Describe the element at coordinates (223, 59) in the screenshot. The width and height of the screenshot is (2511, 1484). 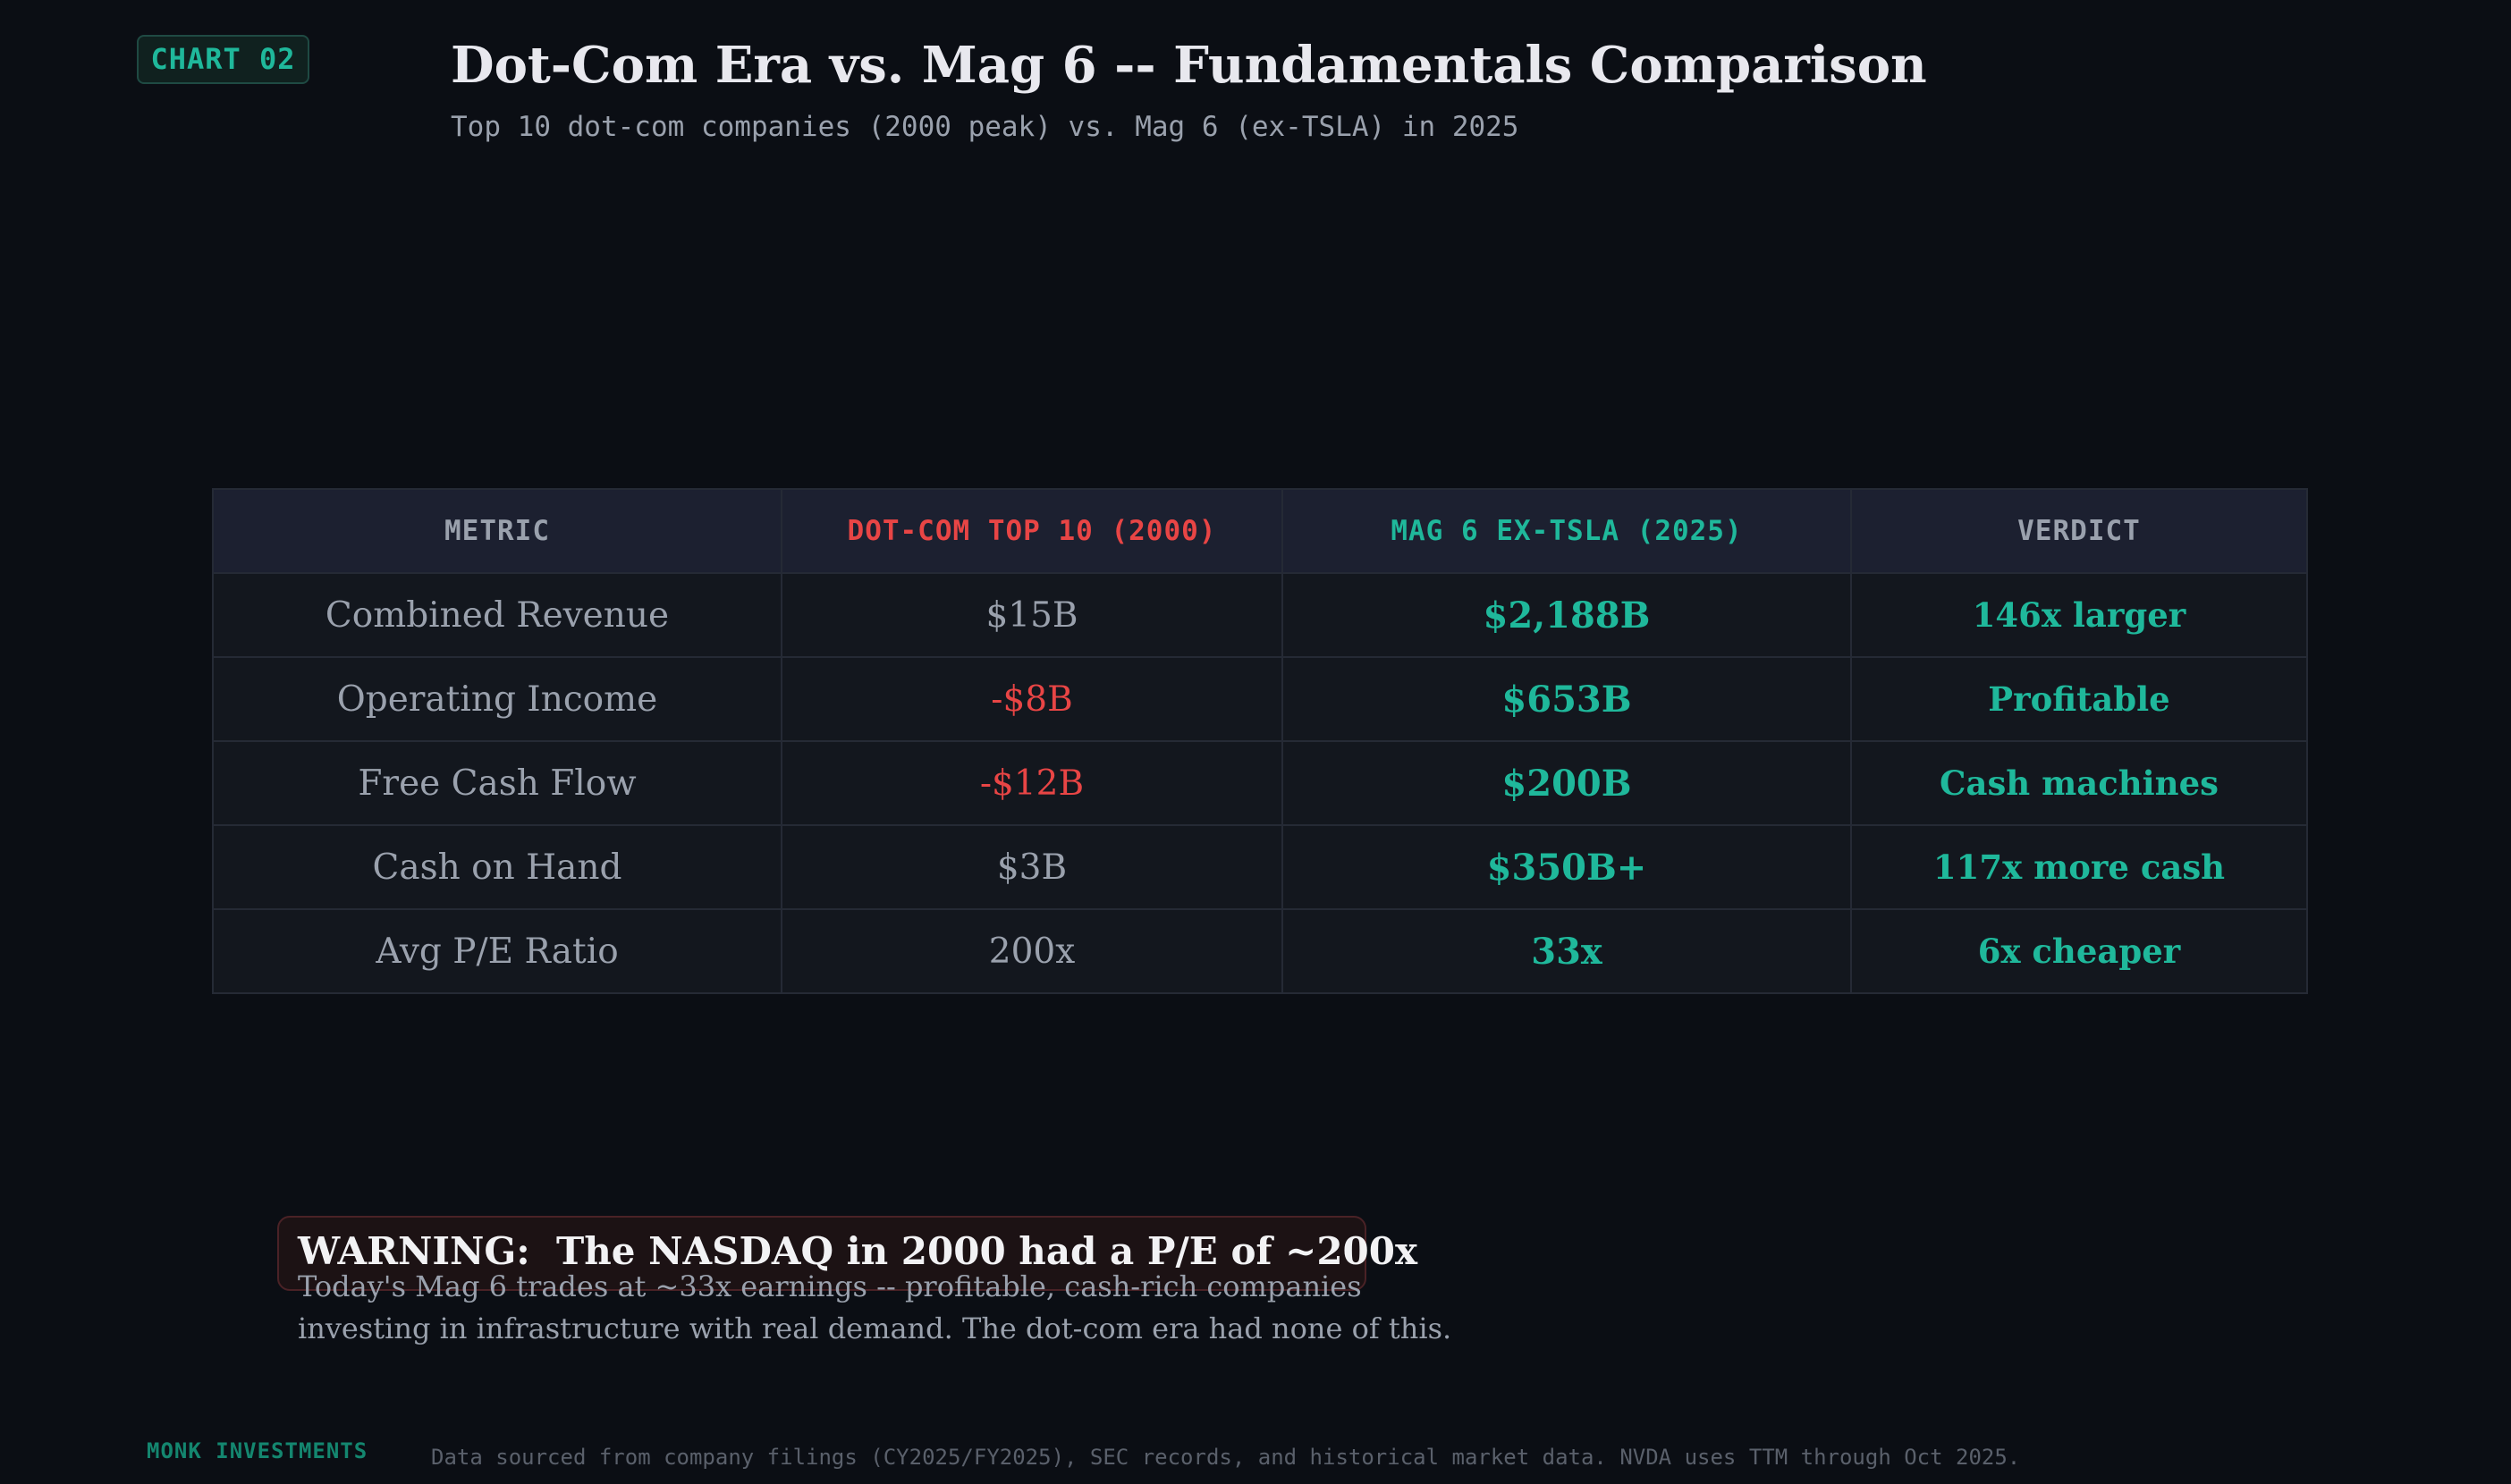
I see `chart-badge: CHART 02` at that location.